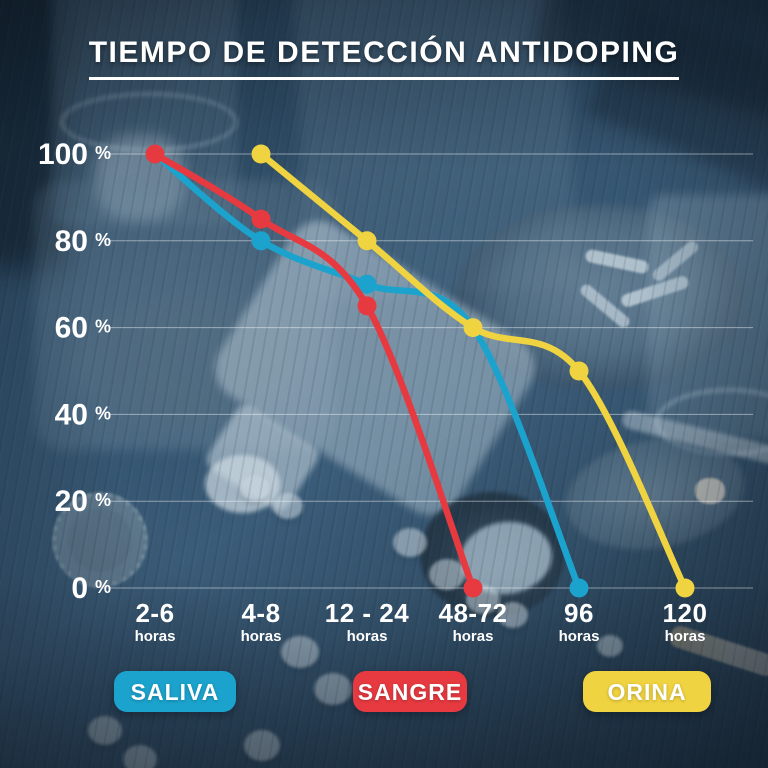  What do you see at coordinates (140, 177) in the screenshot?
I see `cigarettes-in-glass-shape` at bounding box center [140, 177].